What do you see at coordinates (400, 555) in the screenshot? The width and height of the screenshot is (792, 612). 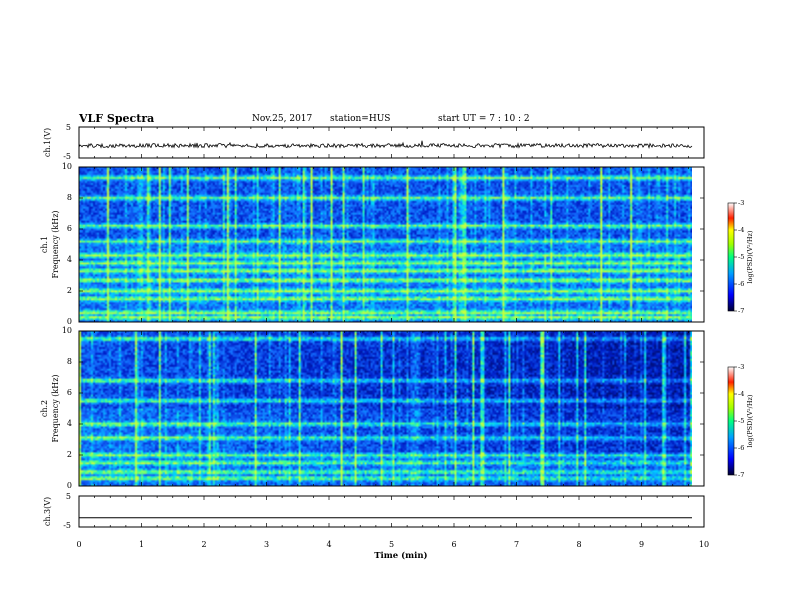 I see `x-axis-label: Time (min)` at bounding box center [400, 555].